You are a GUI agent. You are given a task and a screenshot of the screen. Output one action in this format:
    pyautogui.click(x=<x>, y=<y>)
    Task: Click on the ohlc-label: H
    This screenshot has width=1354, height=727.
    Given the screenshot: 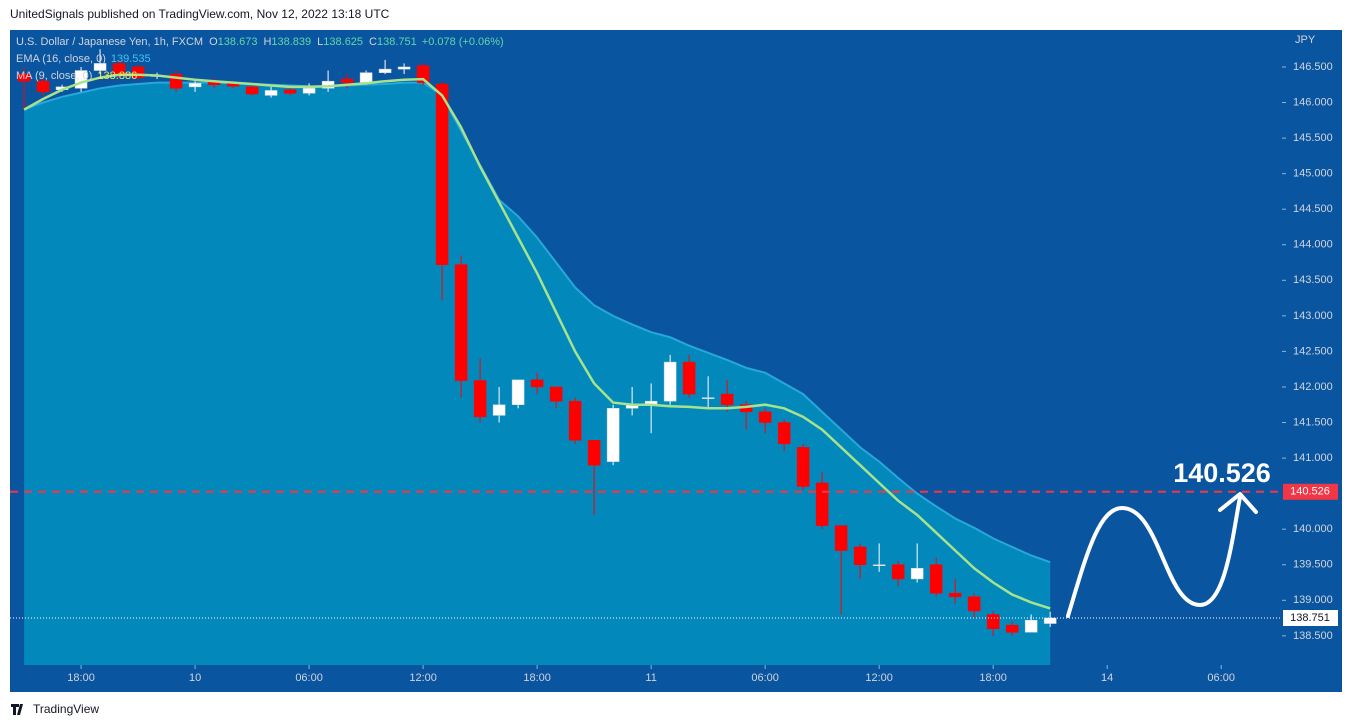 What is the action you would take?
    pyautogui.click(x=267, y=42)
    